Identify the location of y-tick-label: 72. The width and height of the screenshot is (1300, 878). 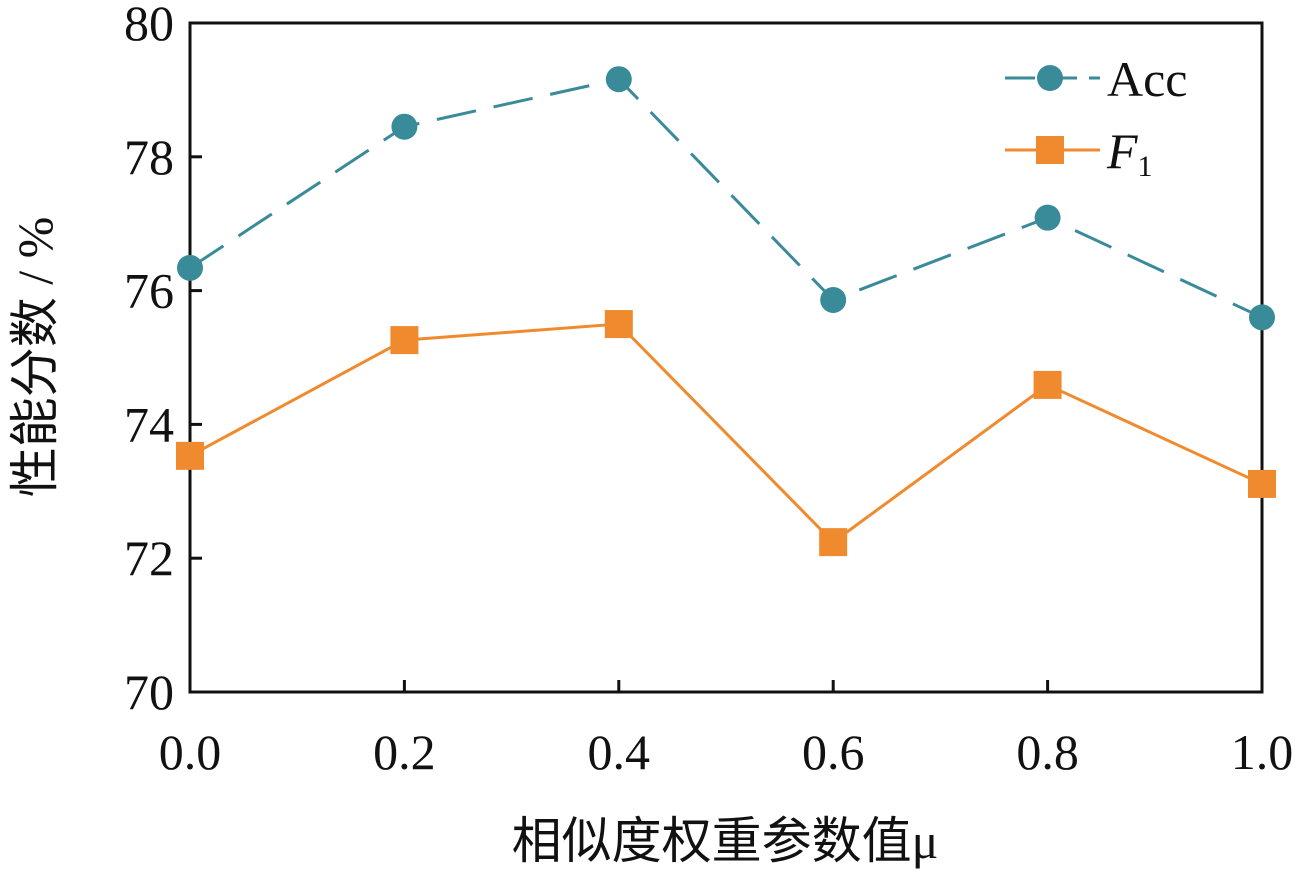
(149, 558).